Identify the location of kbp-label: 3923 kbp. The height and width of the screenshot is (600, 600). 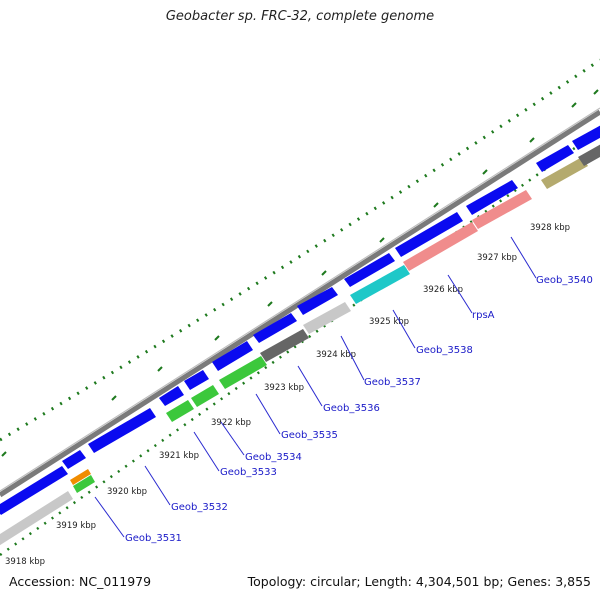
(284, 388).